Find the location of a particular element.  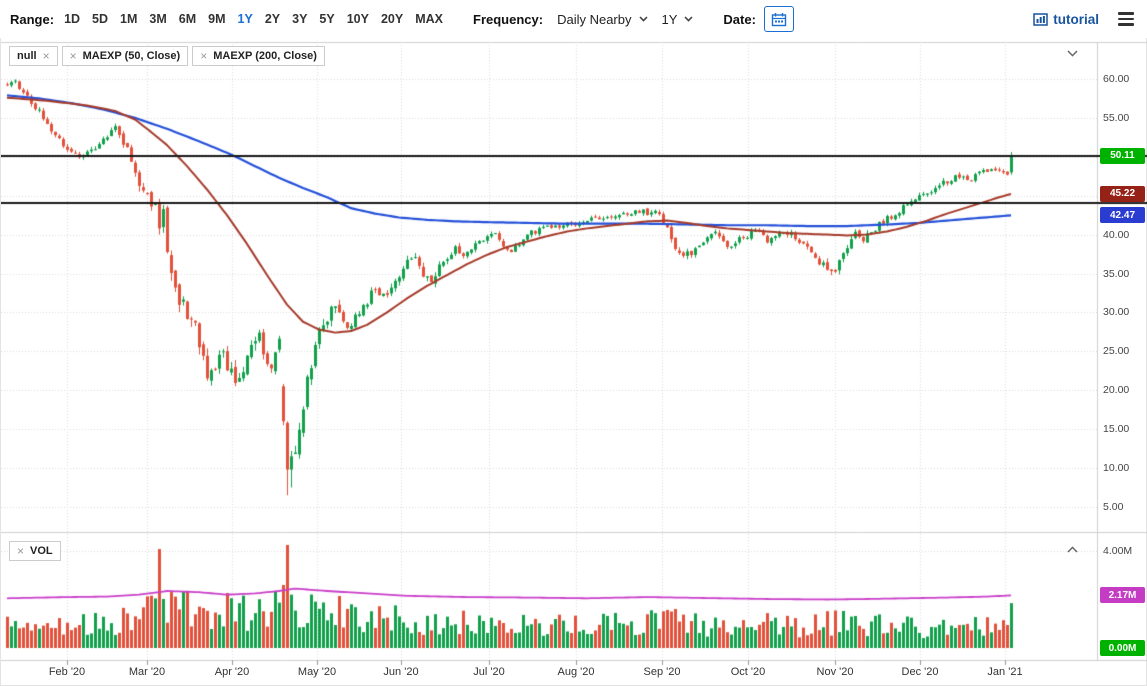

x-axis-label: Nov '20 is located at coordinates (835, 672).